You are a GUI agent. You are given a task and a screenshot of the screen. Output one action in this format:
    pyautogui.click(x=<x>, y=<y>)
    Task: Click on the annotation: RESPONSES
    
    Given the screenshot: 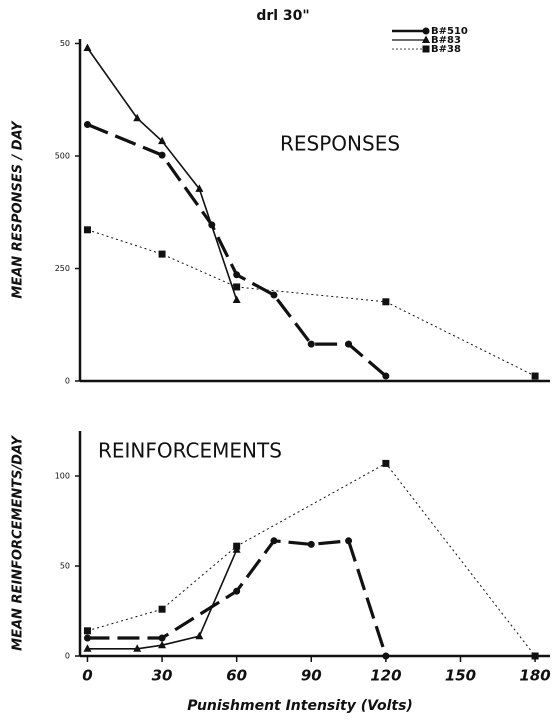 What is the action you would take?
    pyautogui.click(x=340, y=144)
    